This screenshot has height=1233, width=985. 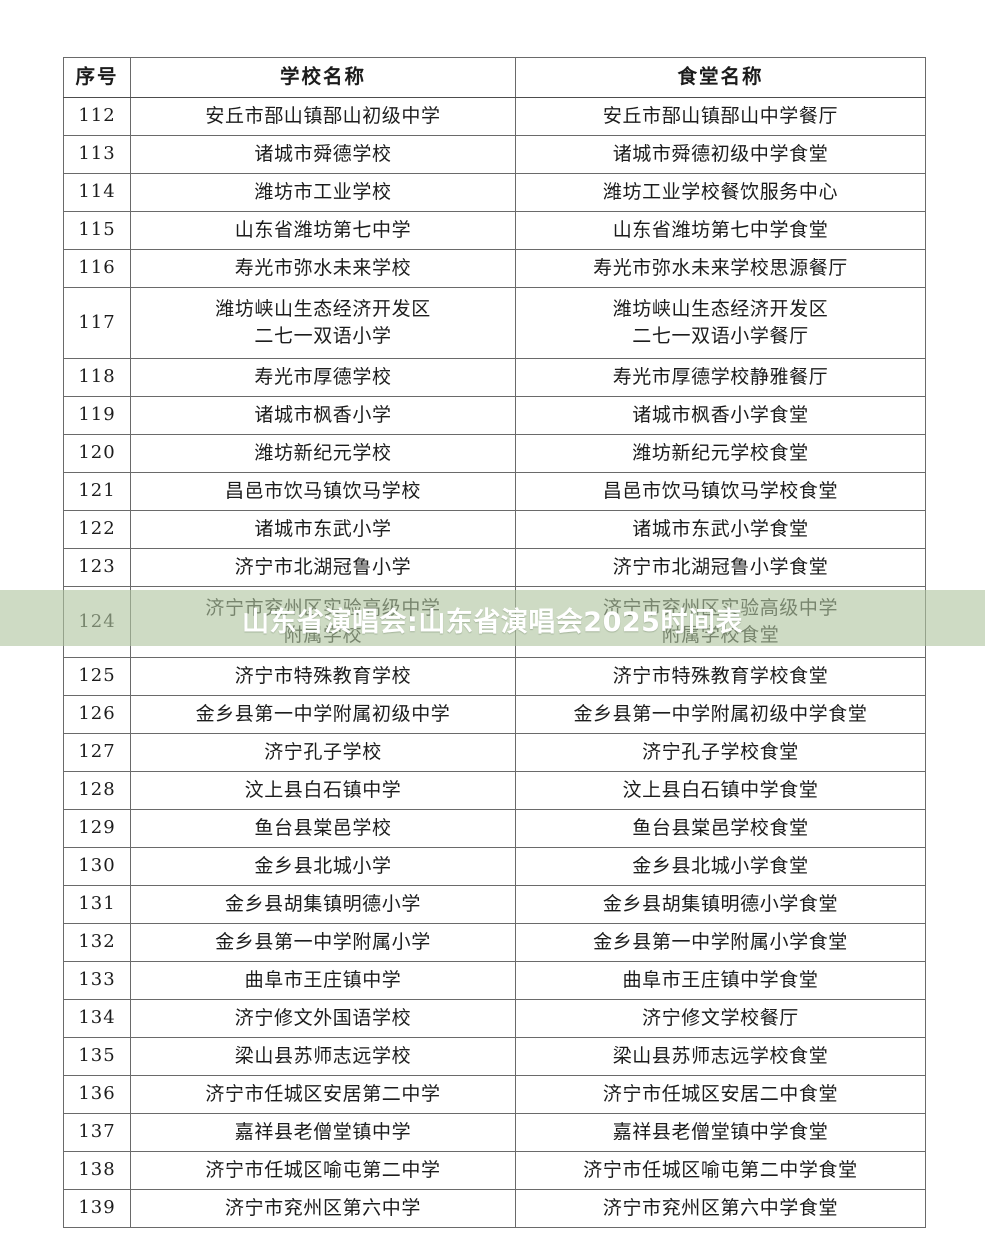 What do you see at coordinates (97, 980) in the screenshot?
I see `cell-index: 133` at bounding box center [97, 980].